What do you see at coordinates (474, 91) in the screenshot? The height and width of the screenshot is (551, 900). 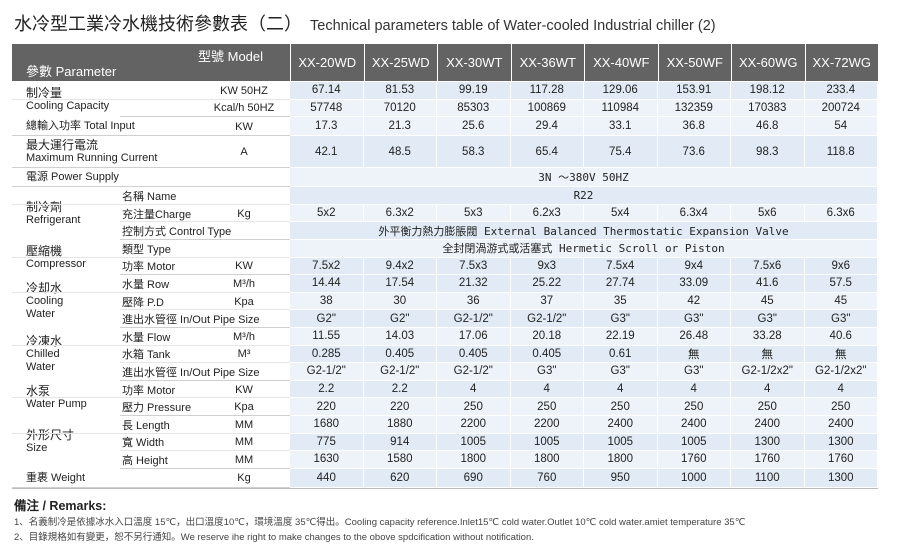 I see `value-cell: 99.19` at bounding box center [474, 91].